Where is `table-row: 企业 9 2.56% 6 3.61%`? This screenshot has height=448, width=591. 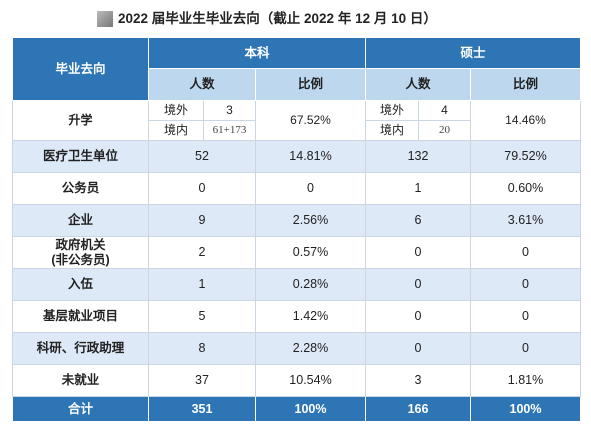
table-row: 企业 9 2.56% 6 3.61% is located at coordinates (296, 220).